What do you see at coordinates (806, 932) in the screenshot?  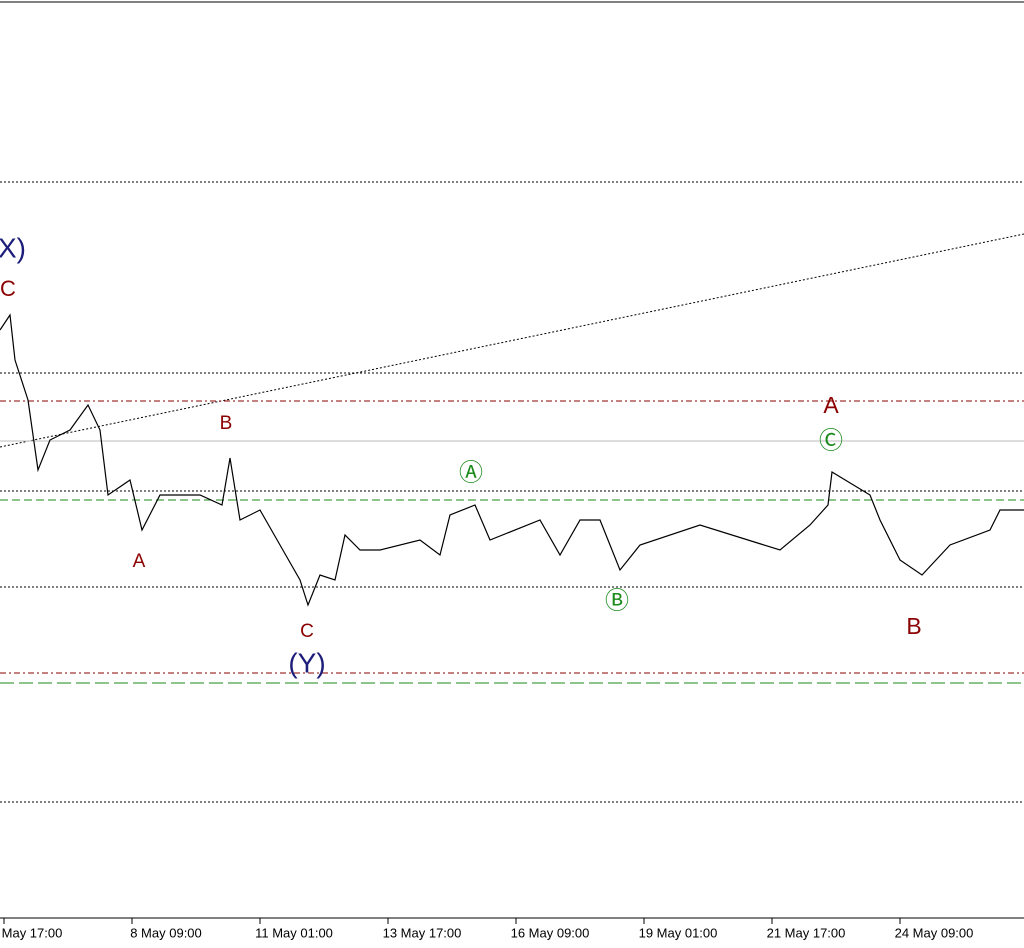 I see `x-tick-label: 21 May 17:00` at bounding box center [806, 932].